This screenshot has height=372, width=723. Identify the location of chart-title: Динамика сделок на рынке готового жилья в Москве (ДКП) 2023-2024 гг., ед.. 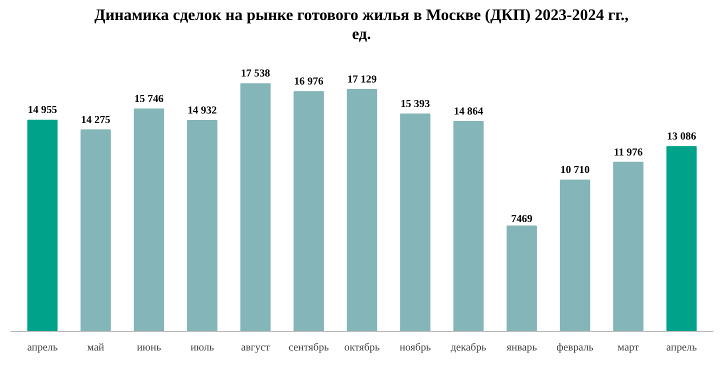
(361, 25).